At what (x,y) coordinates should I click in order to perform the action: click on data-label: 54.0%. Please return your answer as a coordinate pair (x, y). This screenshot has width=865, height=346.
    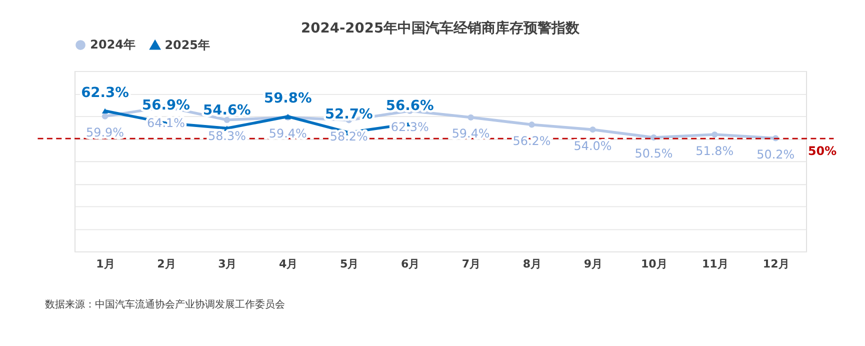
    Looking at the image, I should click on (593, 145).